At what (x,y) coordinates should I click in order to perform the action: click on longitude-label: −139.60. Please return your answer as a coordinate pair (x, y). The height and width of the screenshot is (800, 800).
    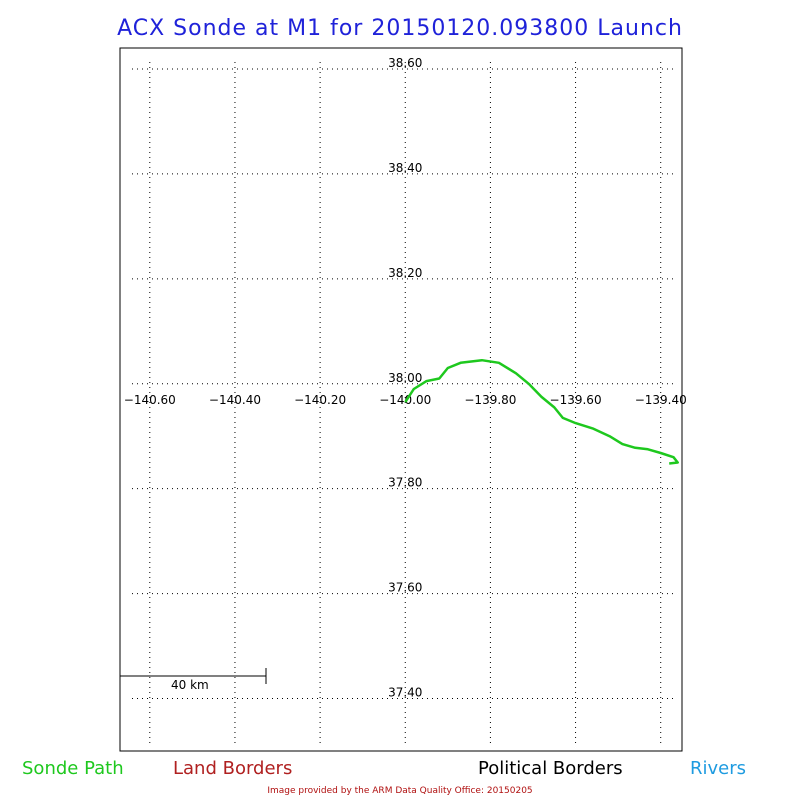
    Looking at the image, I should click on (576, 400).